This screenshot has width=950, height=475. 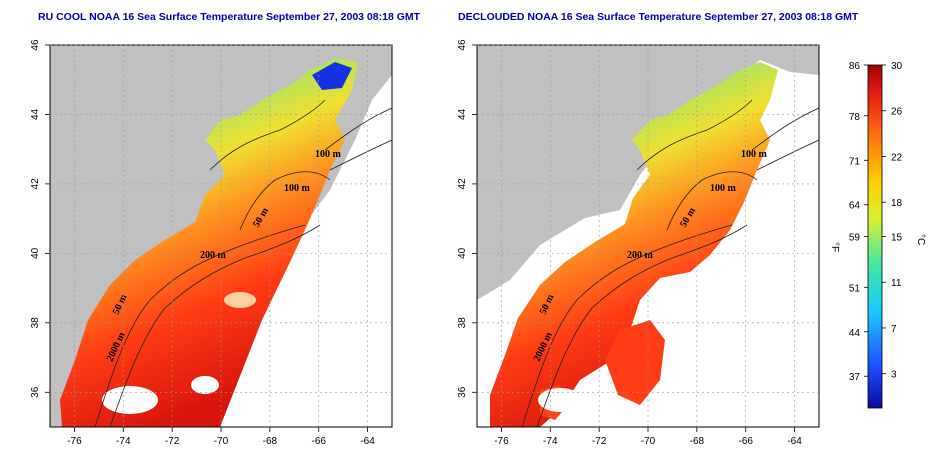 What do you see at coordinates (897, 157) in the screenshot?
I see `celsius-tick-label: 22` at bounding box center [897, 157].